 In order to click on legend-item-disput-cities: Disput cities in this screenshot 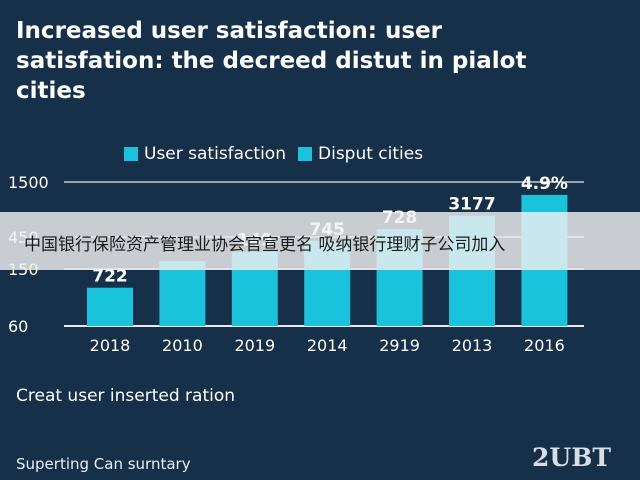, I will do `click(360, 154)`.